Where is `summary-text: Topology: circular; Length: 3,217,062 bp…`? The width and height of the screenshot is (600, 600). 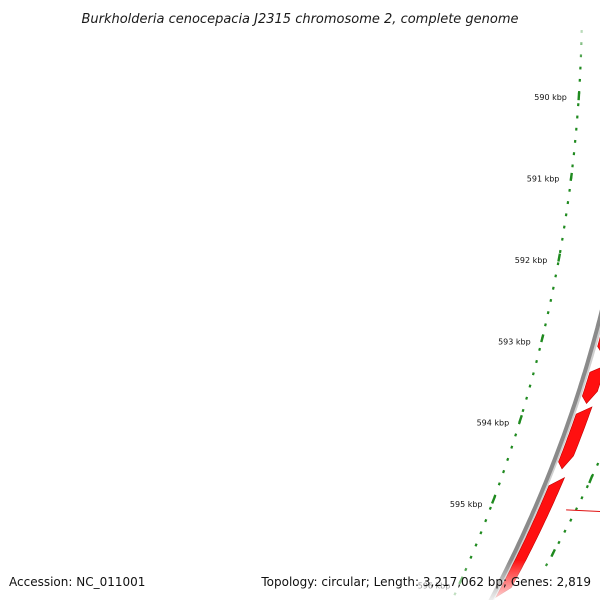 summary-text: Topology: circular; Length: 3,217,062 bp… is located at coordinates (425, 582).